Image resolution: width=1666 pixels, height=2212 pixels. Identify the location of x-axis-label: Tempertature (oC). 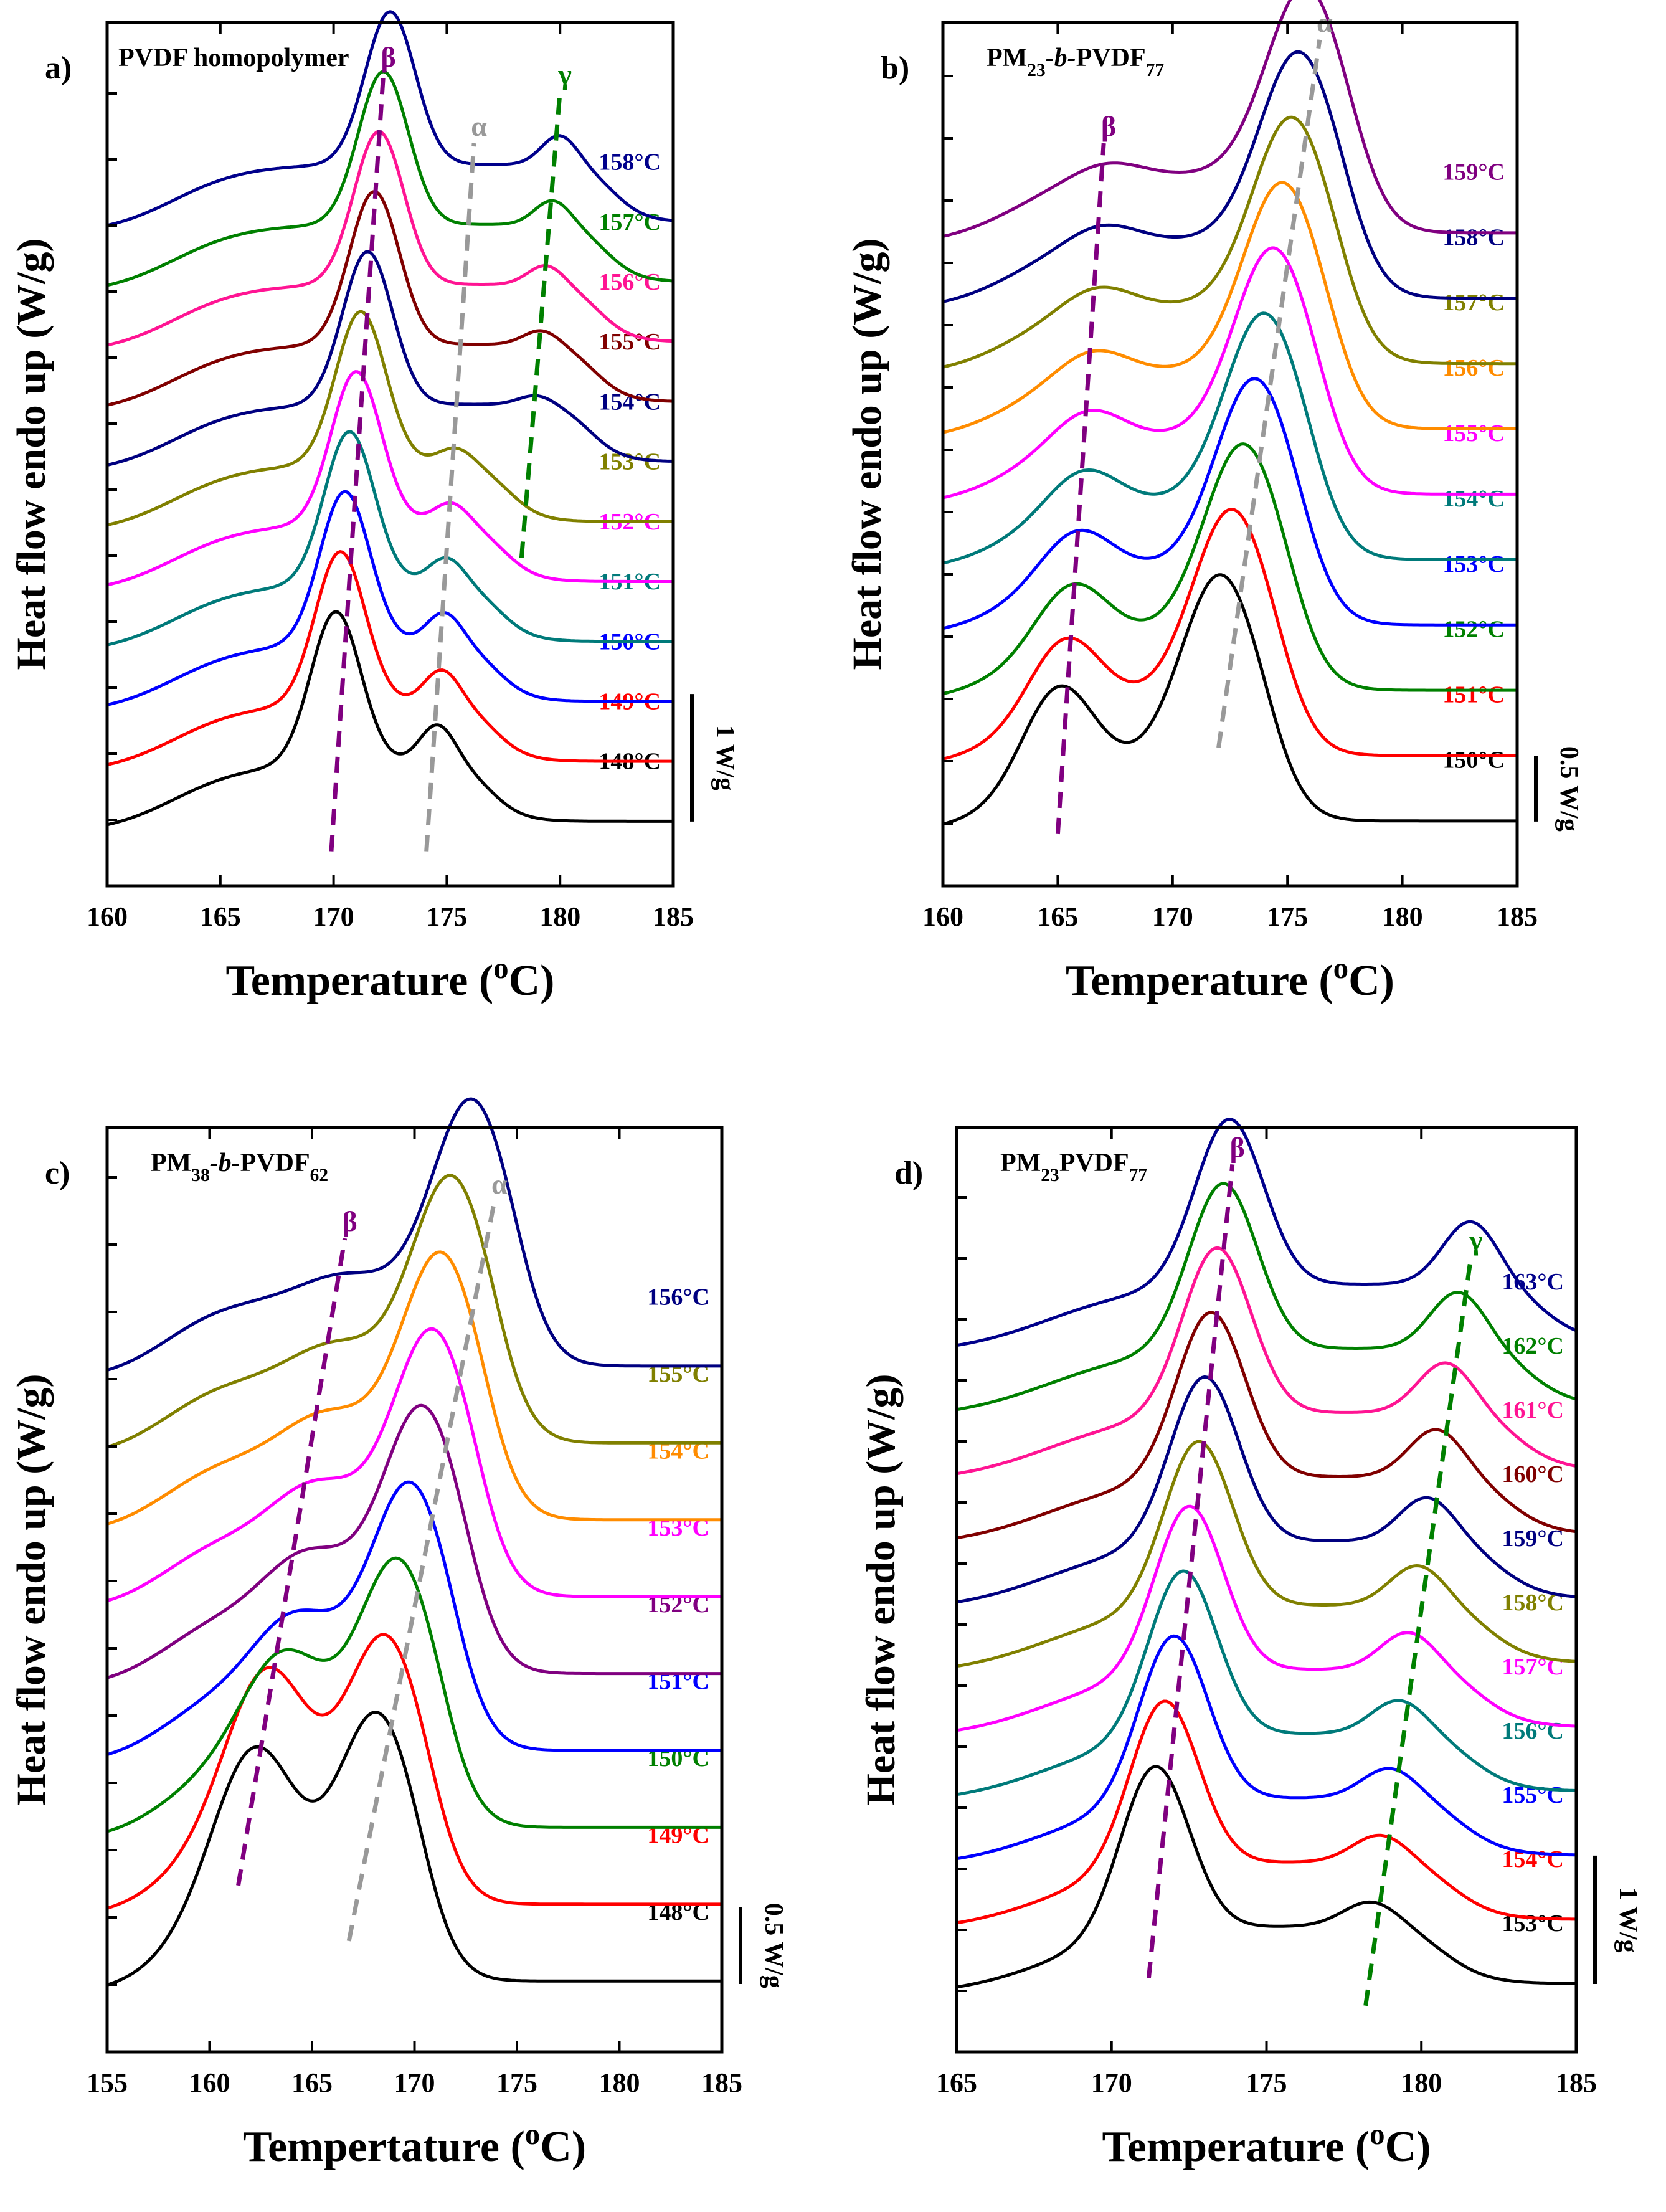
(415, 2144).